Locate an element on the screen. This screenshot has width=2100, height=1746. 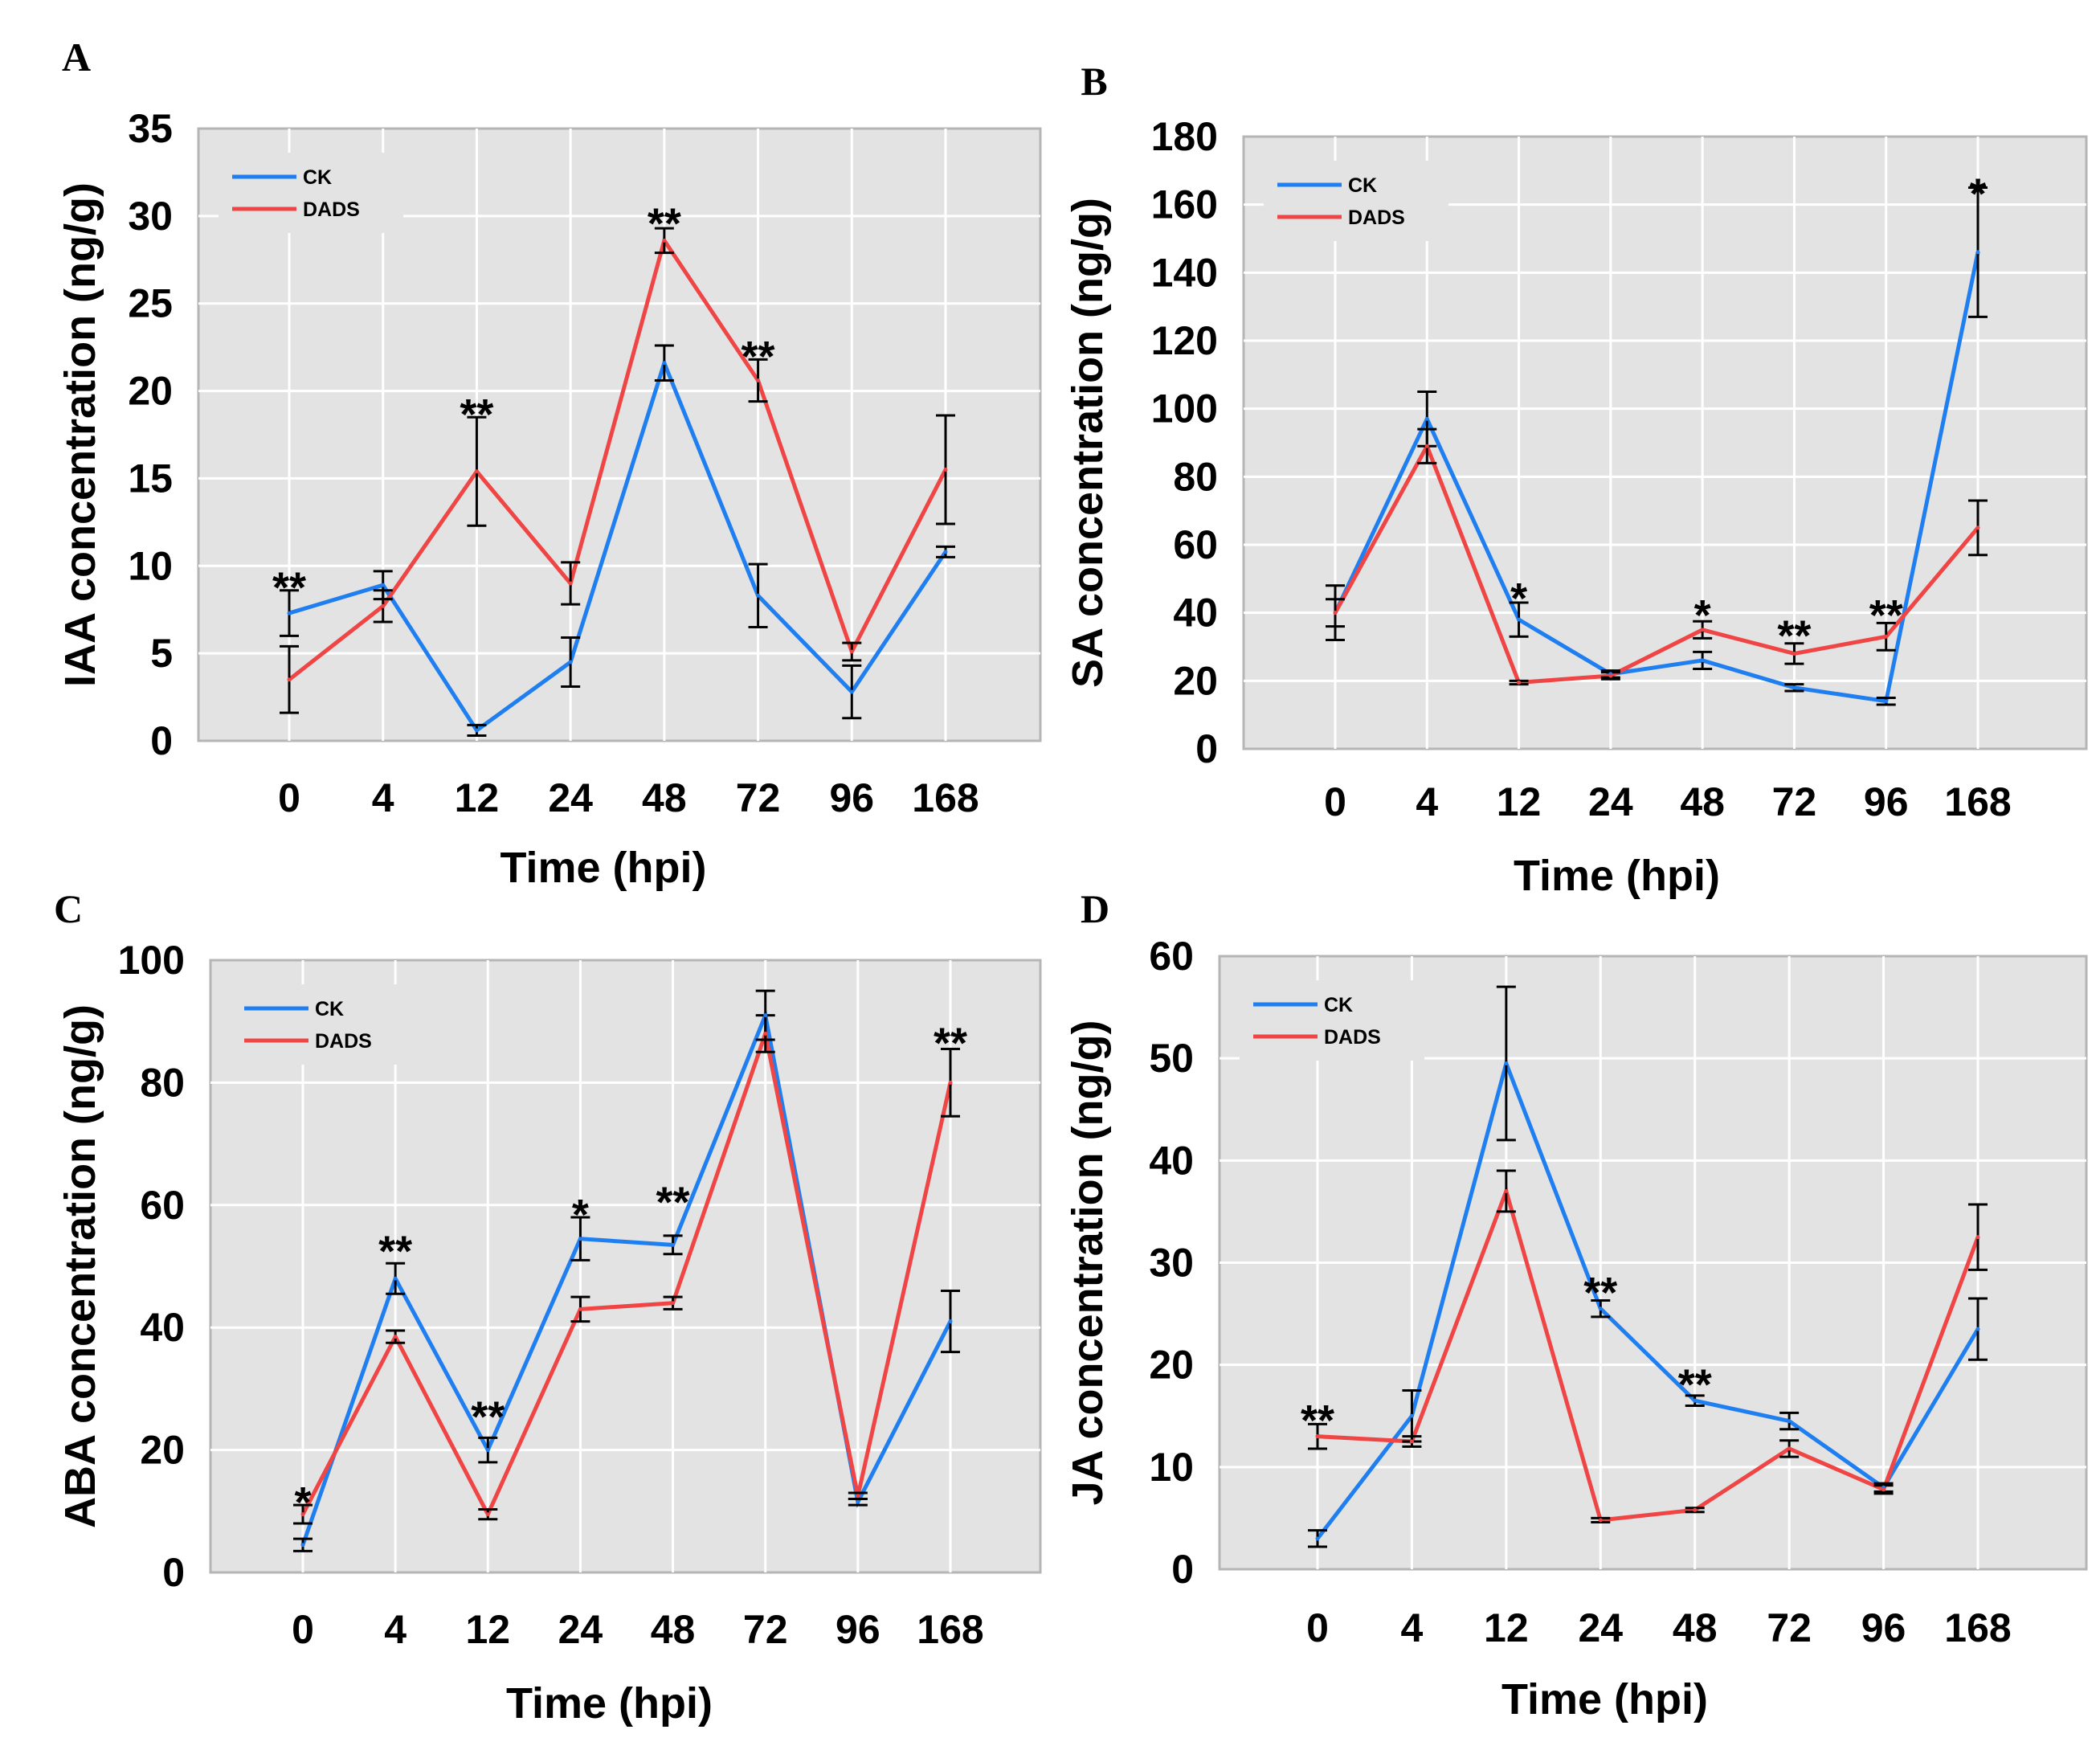
y-tick-label: 10 is located at coordinates (1171, 1467).